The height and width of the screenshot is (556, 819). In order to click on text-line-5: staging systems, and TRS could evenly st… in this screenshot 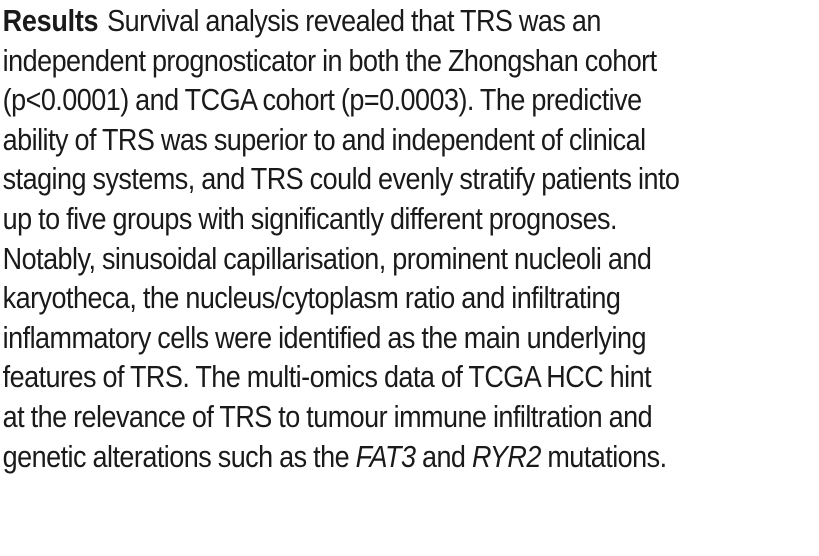, I will do `click(341, 179)`.